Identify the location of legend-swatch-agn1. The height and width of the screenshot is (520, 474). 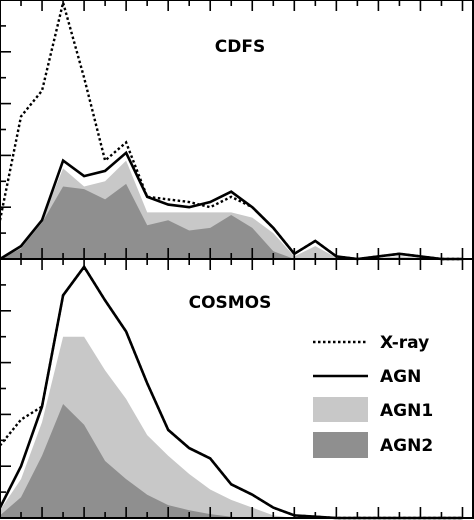
(340, 409).